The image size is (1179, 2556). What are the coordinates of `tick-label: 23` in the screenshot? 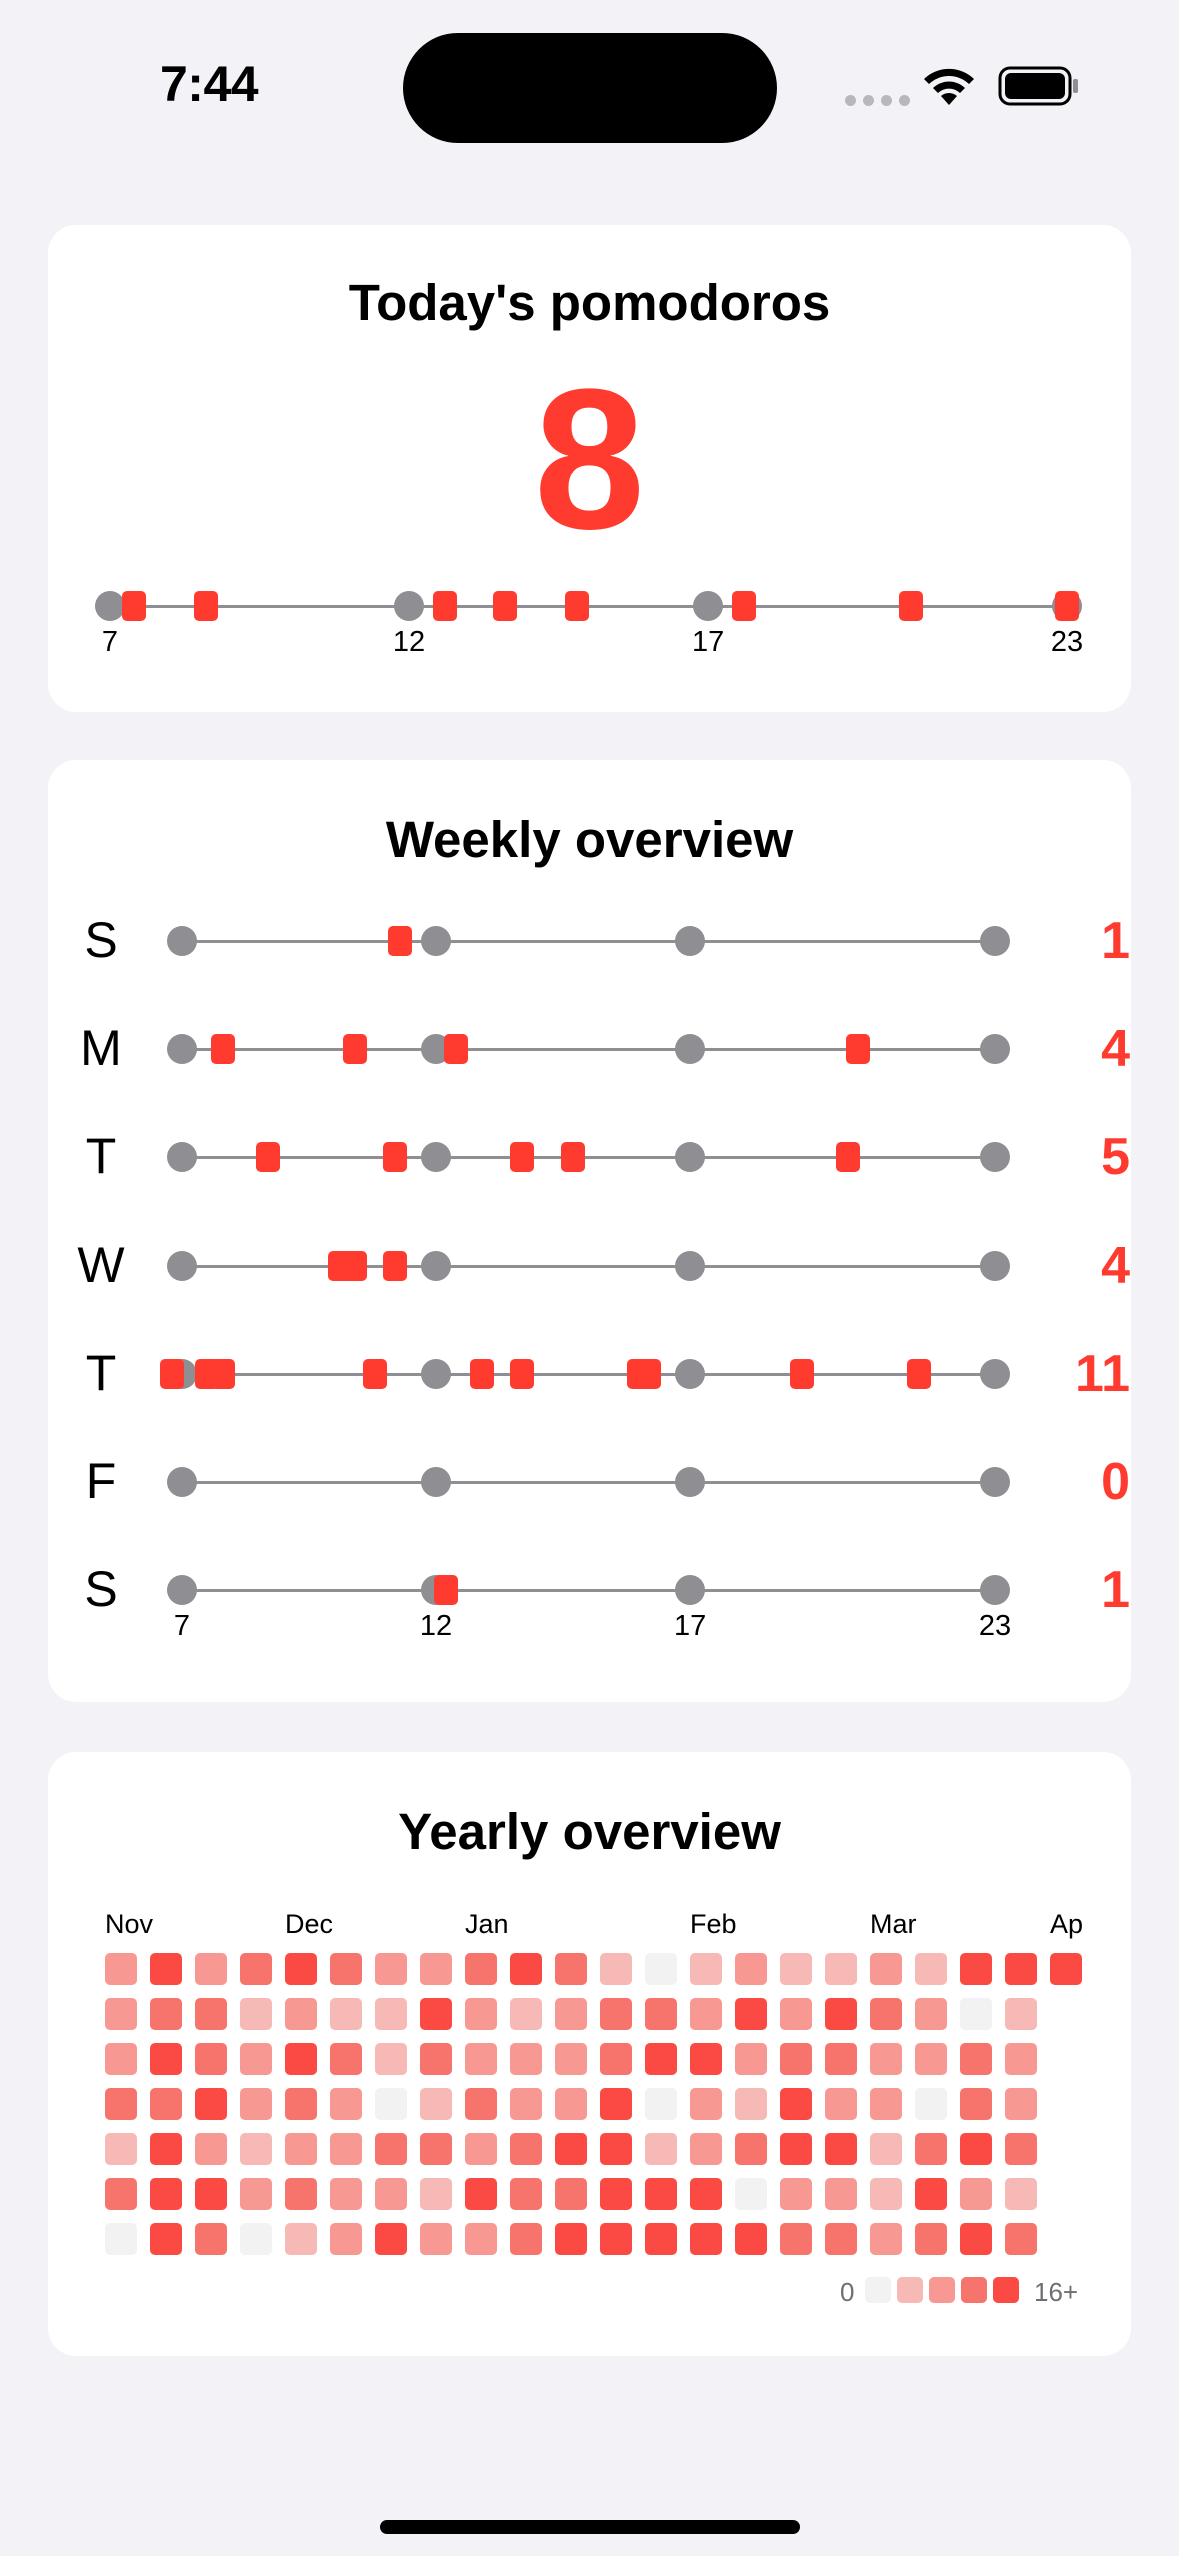 It's located at (995, 1626).